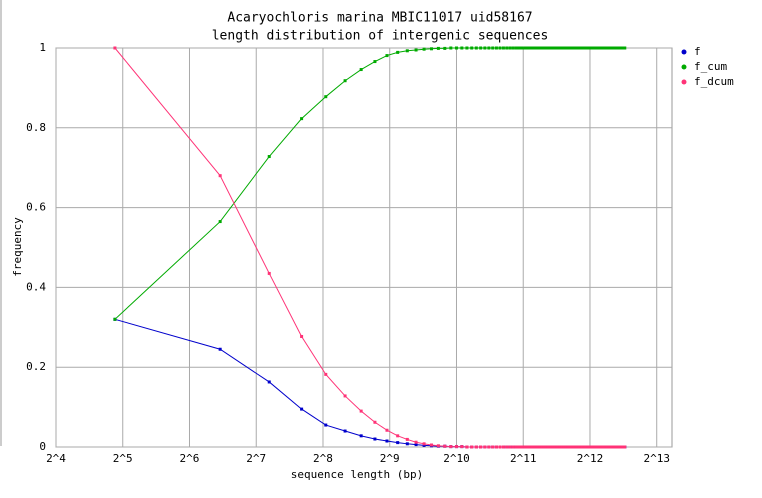 This screenshot has height=498, width=762. What do you see at coordinates (56, 458) in the screenshot?
I see `x-tick-label: 2^4` at bounding box center [56, 458].